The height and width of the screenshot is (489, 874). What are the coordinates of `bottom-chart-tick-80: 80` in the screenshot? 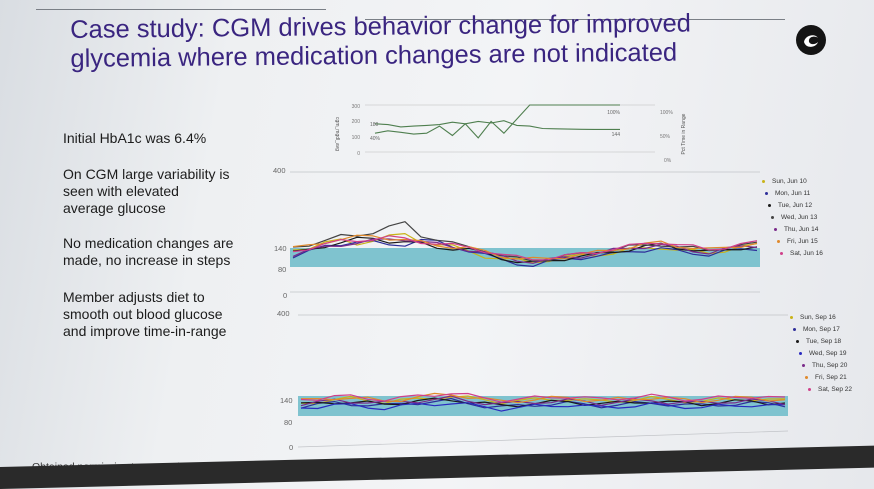 It's located at (288, 422).